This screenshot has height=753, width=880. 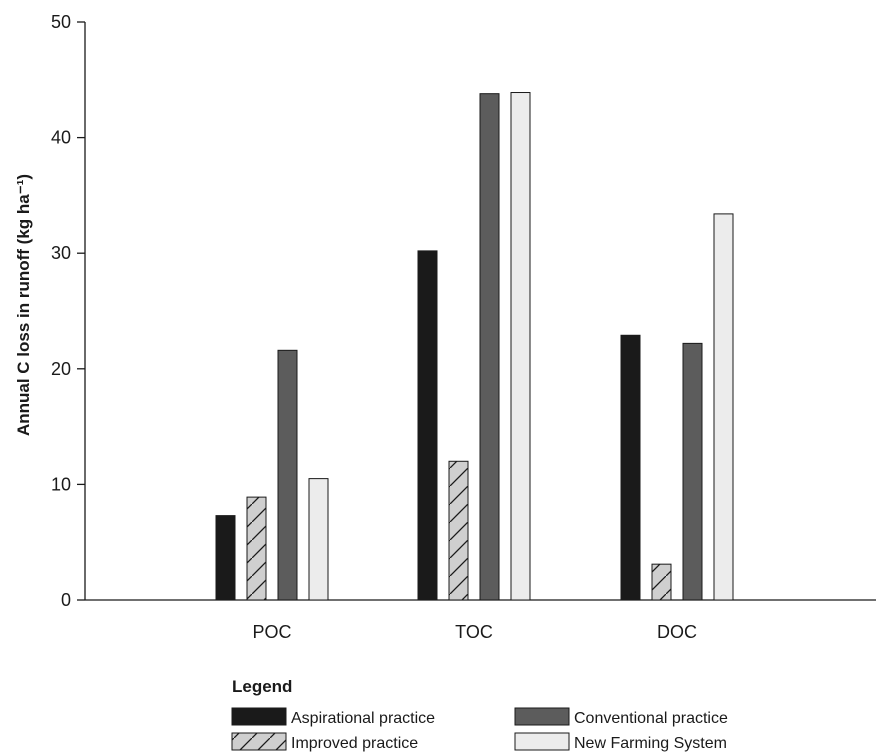 I want to click on bar-doc-new-farming-system, so click(x=723, y=407).